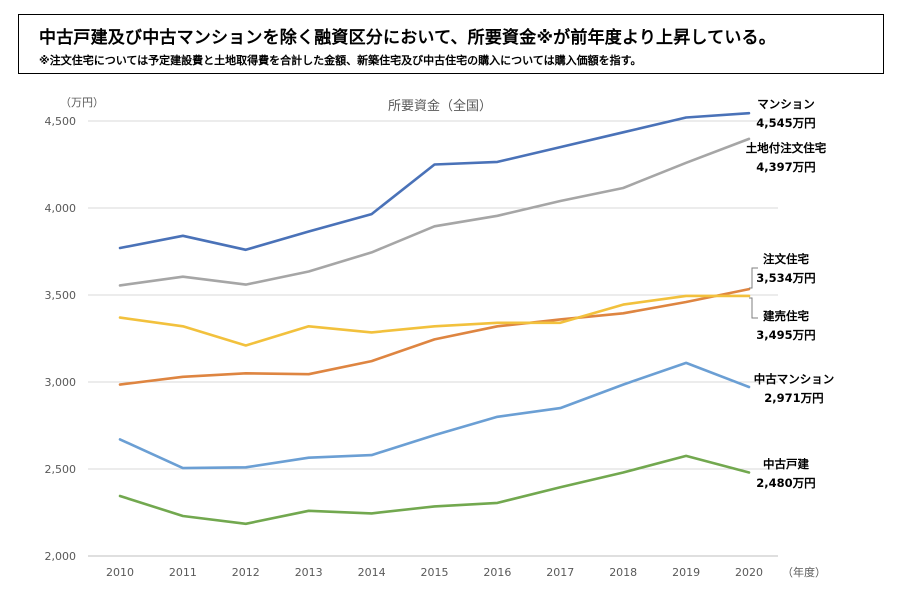 This screenshot has height=608, width=898. I want to click on x-tick-label: 2017, so click(560, 572).